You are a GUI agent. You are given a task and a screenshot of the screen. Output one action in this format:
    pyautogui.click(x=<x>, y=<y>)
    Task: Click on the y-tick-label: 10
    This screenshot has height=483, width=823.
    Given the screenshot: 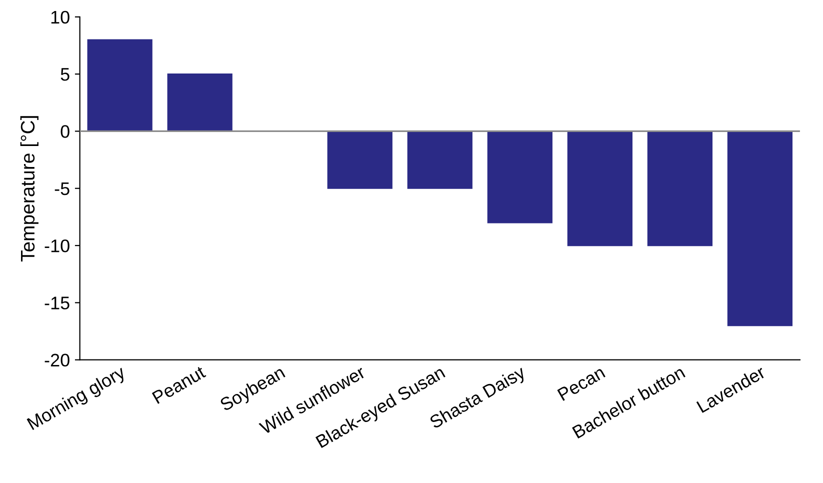 What is the action you would take?
    pyautogui.click(x=60, y=17)
    